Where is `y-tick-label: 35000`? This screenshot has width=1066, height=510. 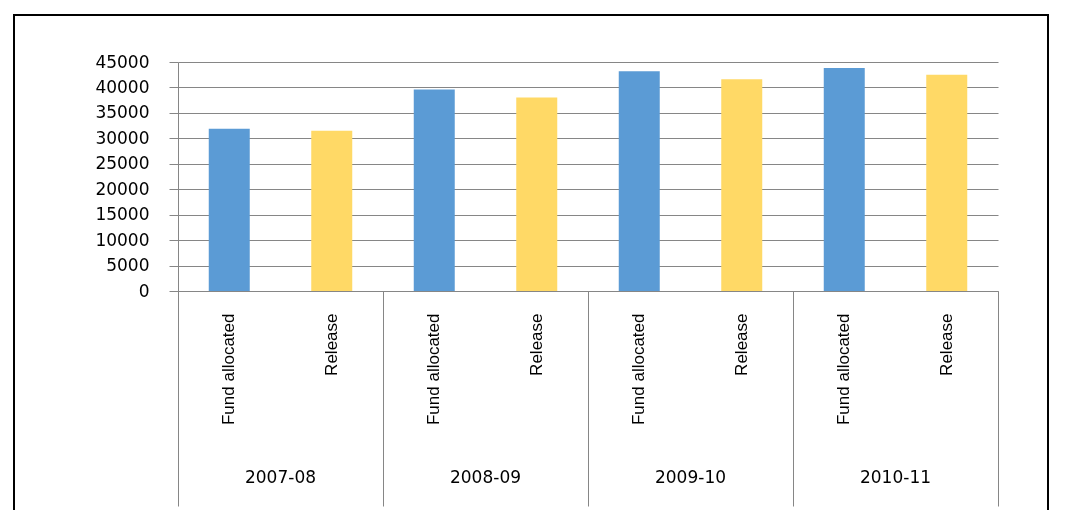
y-tick-label: 35000 is located at coordinates (122, 112).